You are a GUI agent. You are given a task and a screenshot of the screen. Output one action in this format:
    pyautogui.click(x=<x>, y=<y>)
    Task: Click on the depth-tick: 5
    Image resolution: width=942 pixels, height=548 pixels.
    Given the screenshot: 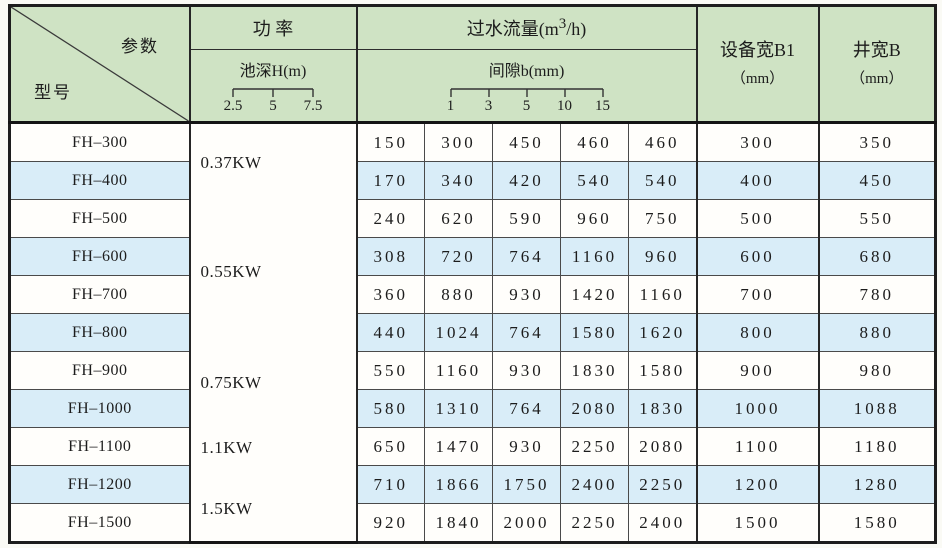 What is the action you would take?
    pyautogui.click(x=273, y=106)
    